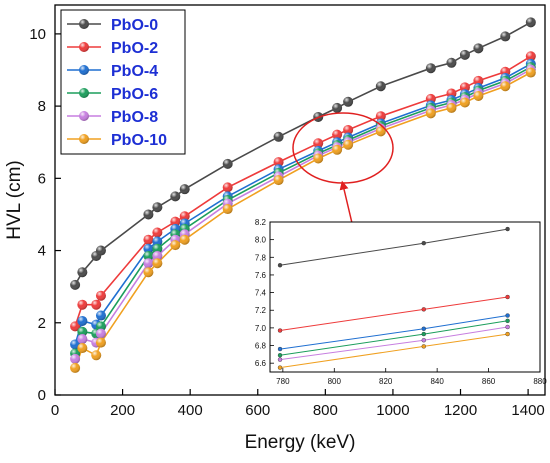 This screenshot has width=550, height=463. I want to click on legend-entry: PbO-2, so click(112, 48).